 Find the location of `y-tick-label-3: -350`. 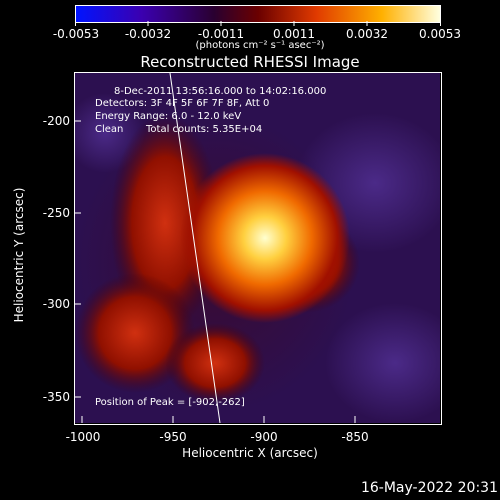

y-tick-label-3: -350 is located at coordinates (56, 397).